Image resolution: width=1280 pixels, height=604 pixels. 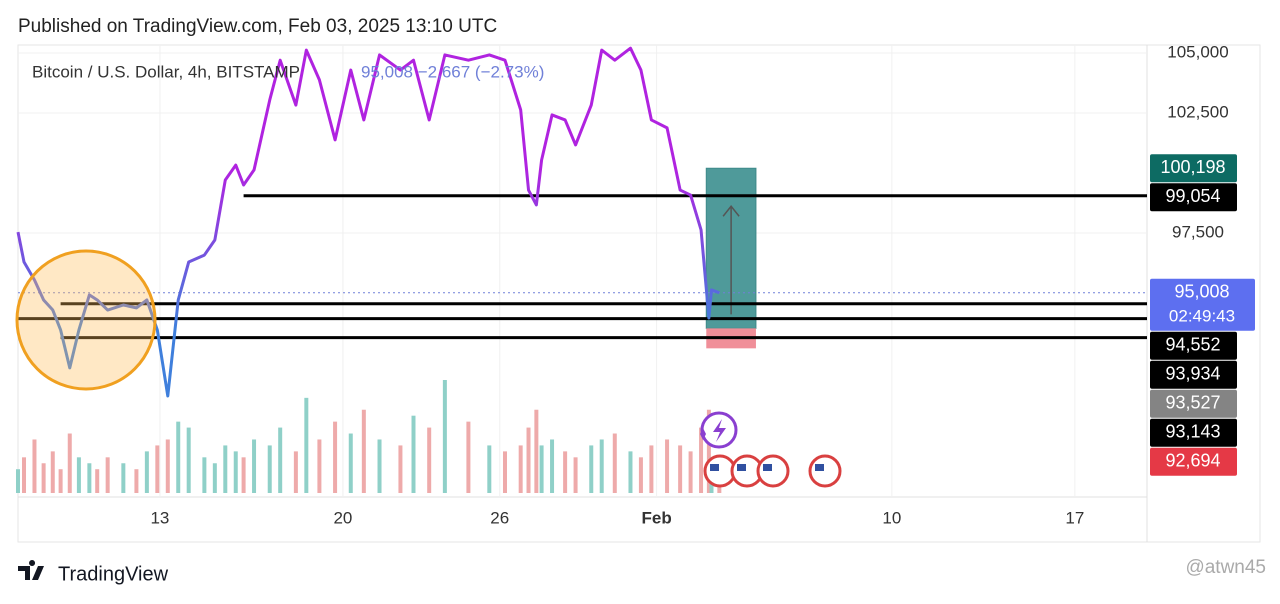 What do you see at coordinates (731, 260) in the screenshot?
I see `target-arrow` at bounding box center [731, 260].